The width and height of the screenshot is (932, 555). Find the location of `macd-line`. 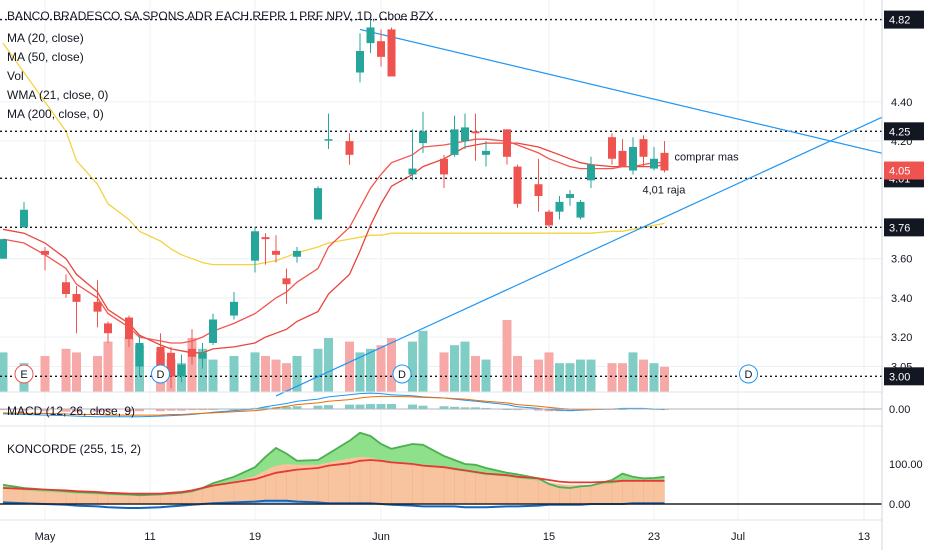

macd-line is located at coordinates (333, 405).